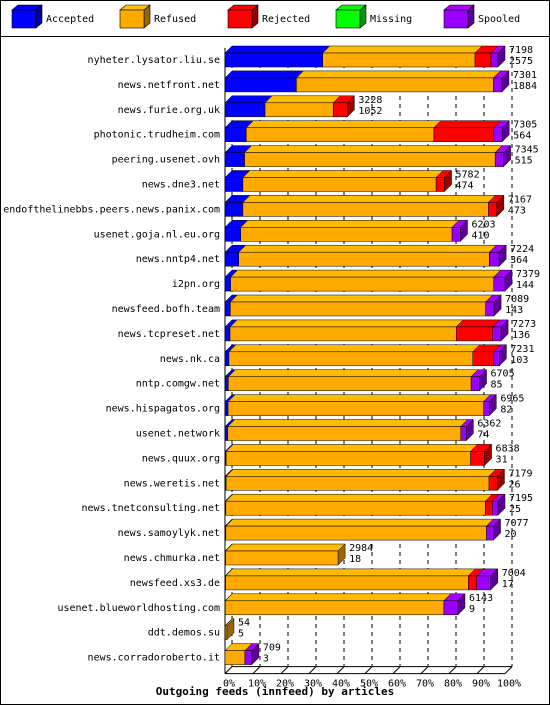  What do you see at coordinates (229, 684) in the screenshot?
I see `x-tick-label: 0%` at bounding box center [229, 684].